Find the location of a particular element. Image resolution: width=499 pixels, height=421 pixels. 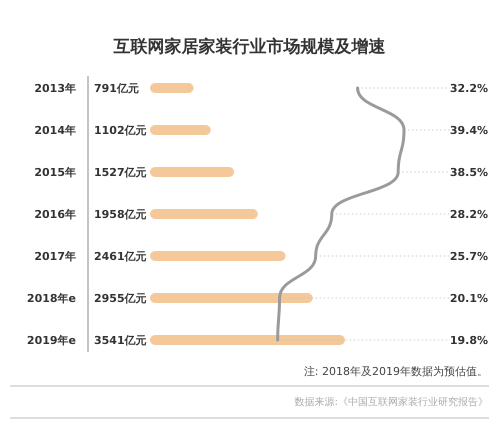

data-label: 791亿元 is located at coordinates (116, 88).